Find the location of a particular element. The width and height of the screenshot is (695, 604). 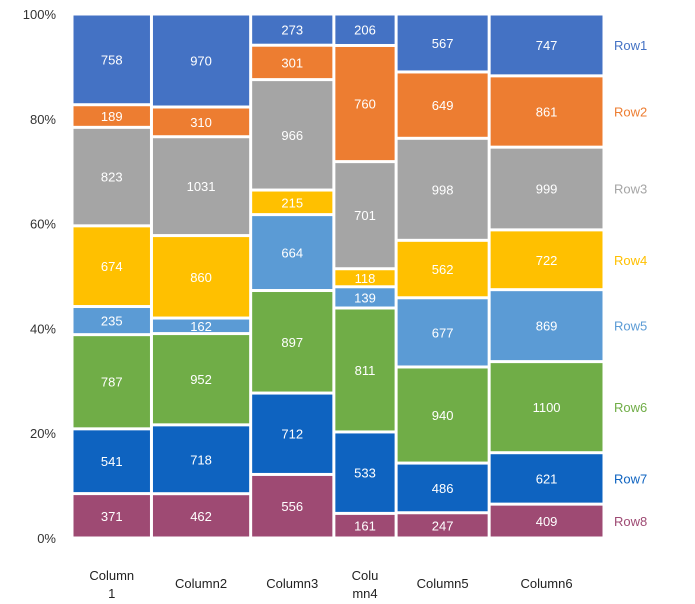

segment-row7-col6 is located at coordinates (546, 478).